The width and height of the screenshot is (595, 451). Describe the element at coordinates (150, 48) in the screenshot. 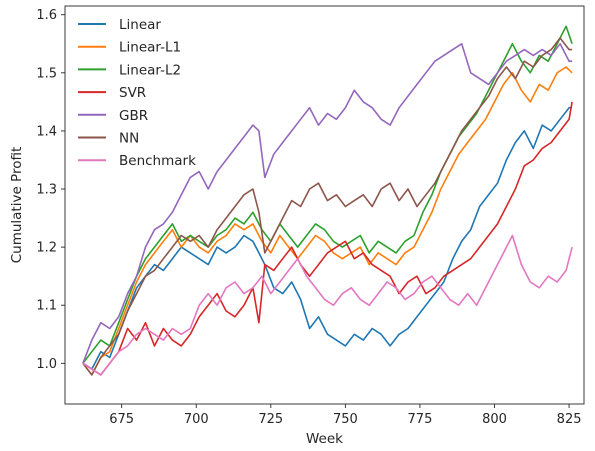

I see `legend-label-linear-l1: Linear-L1` at that location.